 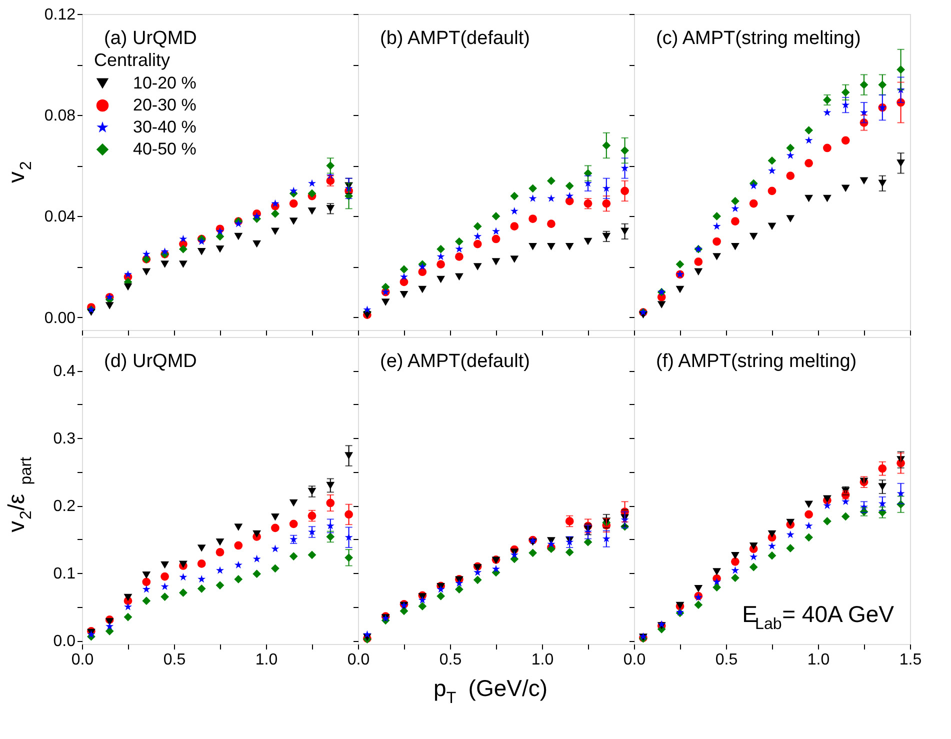 I want to click on text: (b) AMPT(default), so click(x=455, y=38).